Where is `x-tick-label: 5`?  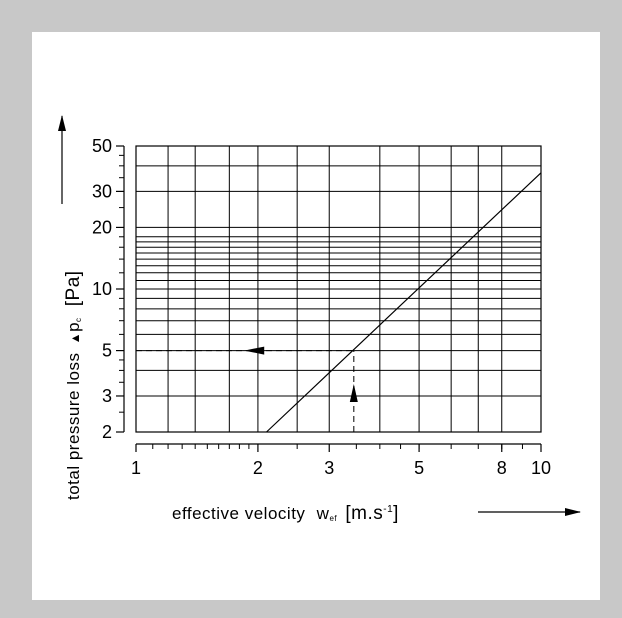
x-tick-label: 5 is located at coordinates (419, 468).